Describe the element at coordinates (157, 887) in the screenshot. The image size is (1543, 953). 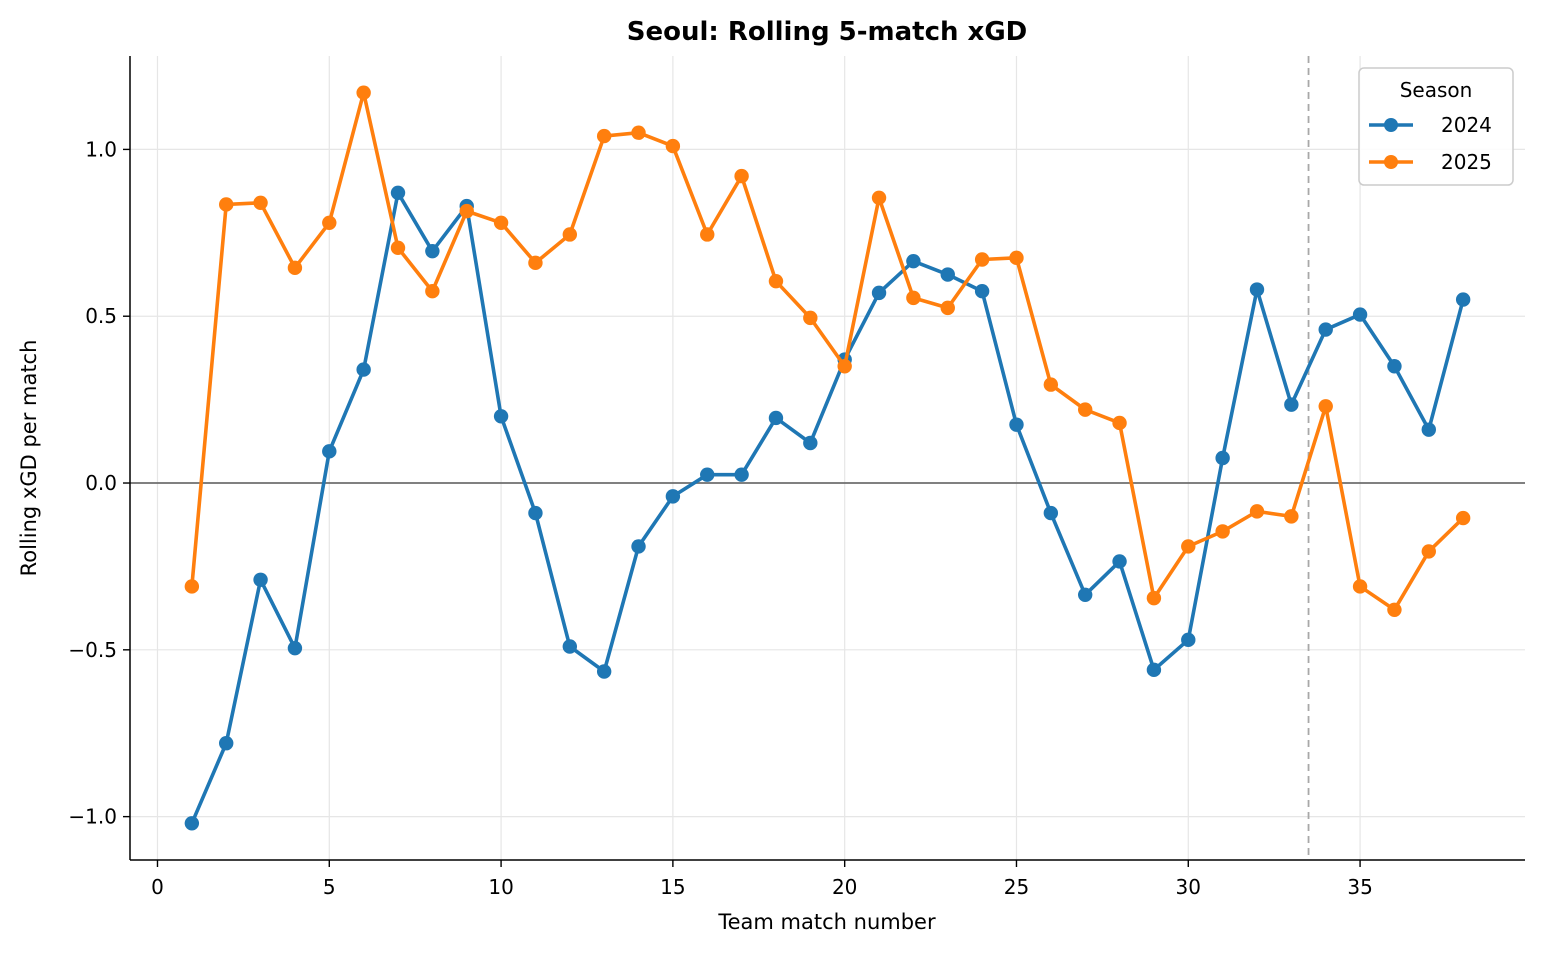
I see `x-tick-label: 0` at that location.